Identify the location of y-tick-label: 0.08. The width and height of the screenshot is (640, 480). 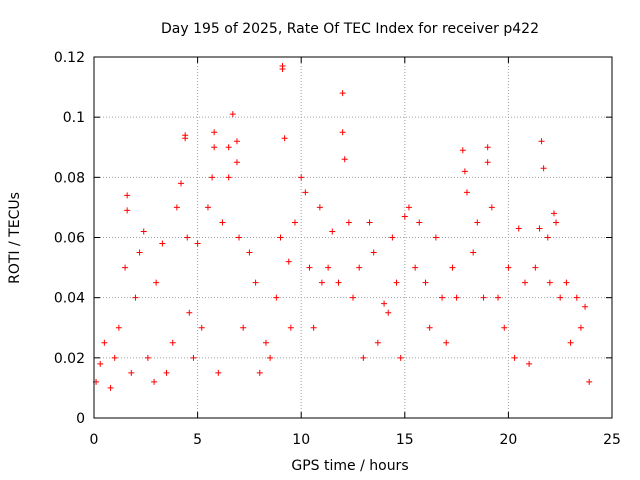
(69, 178).